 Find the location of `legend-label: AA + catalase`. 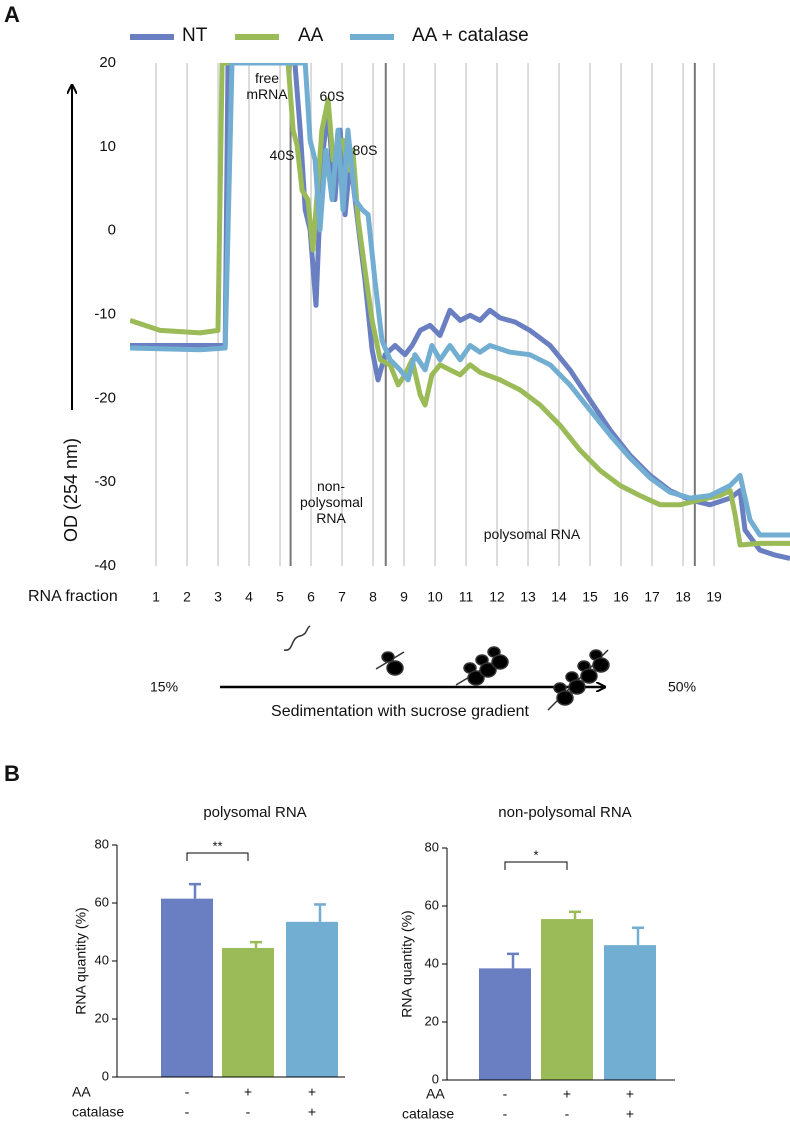

legend-label: AA + catalase is located at coordinates (470, 35).